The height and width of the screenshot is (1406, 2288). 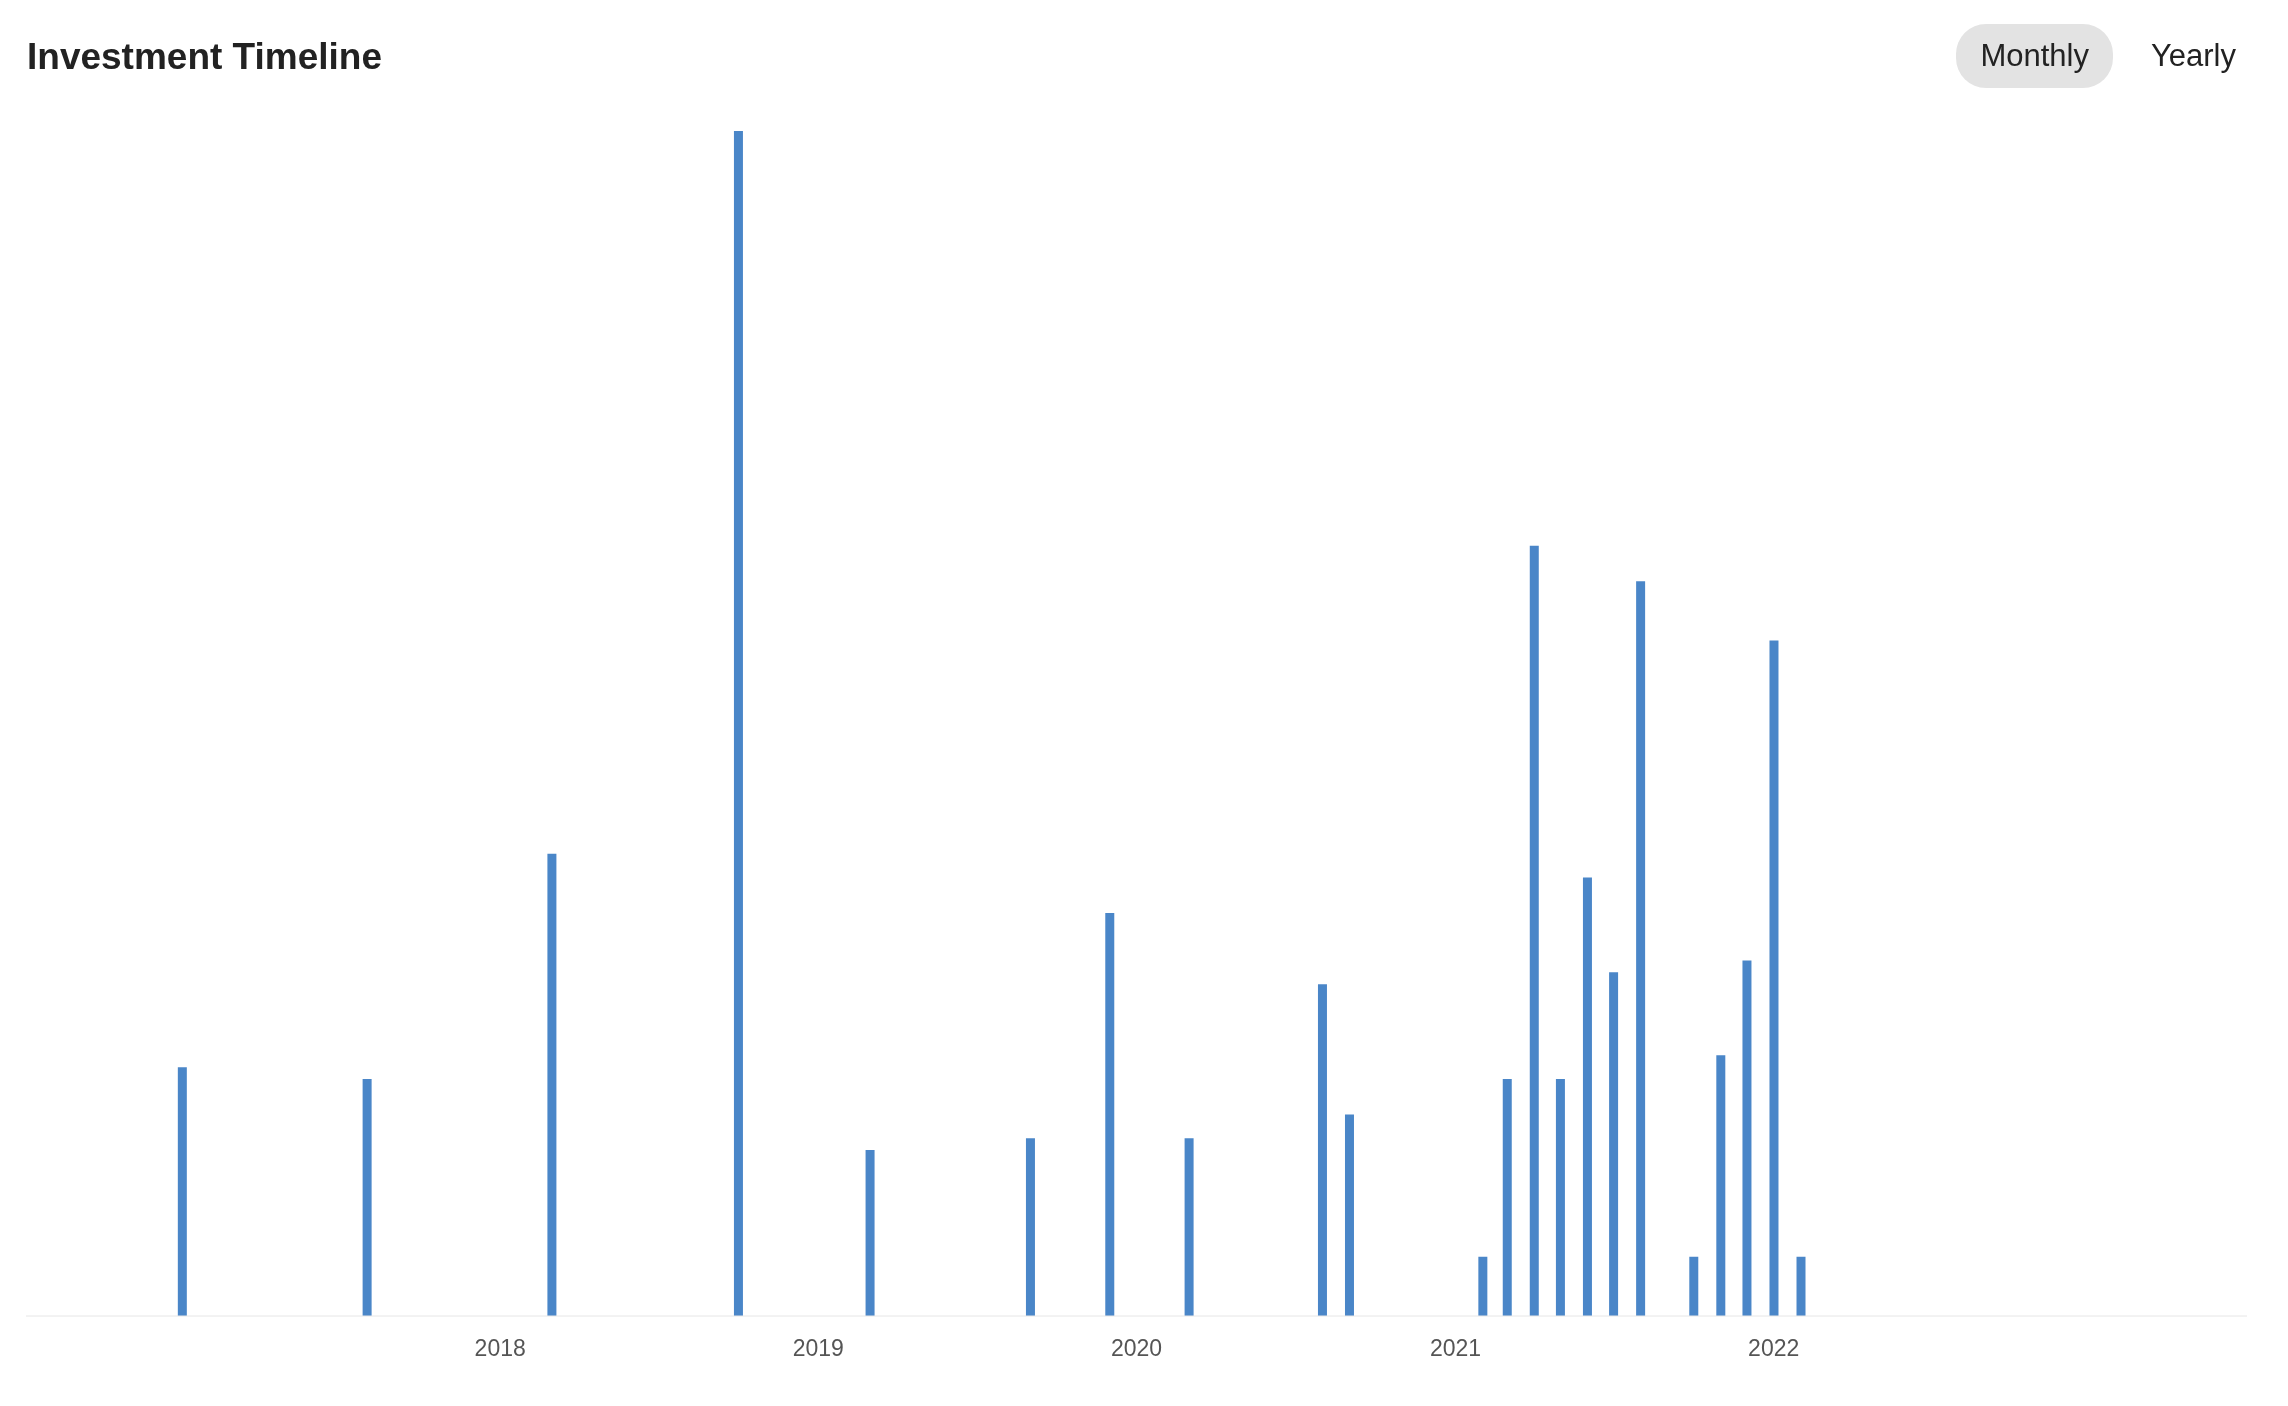 I want to click on x-tick-label: 2018, so click(x=500, y=1348).